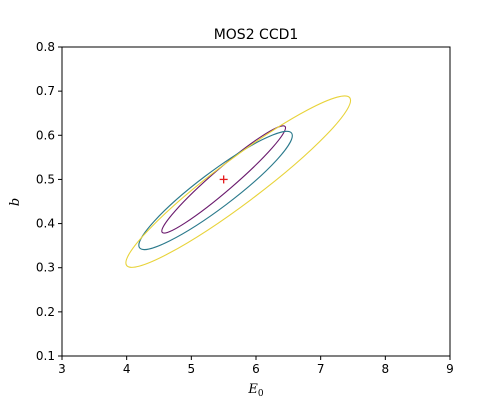  I want to click on y-tick-label: 0.2, so click(45, 312).